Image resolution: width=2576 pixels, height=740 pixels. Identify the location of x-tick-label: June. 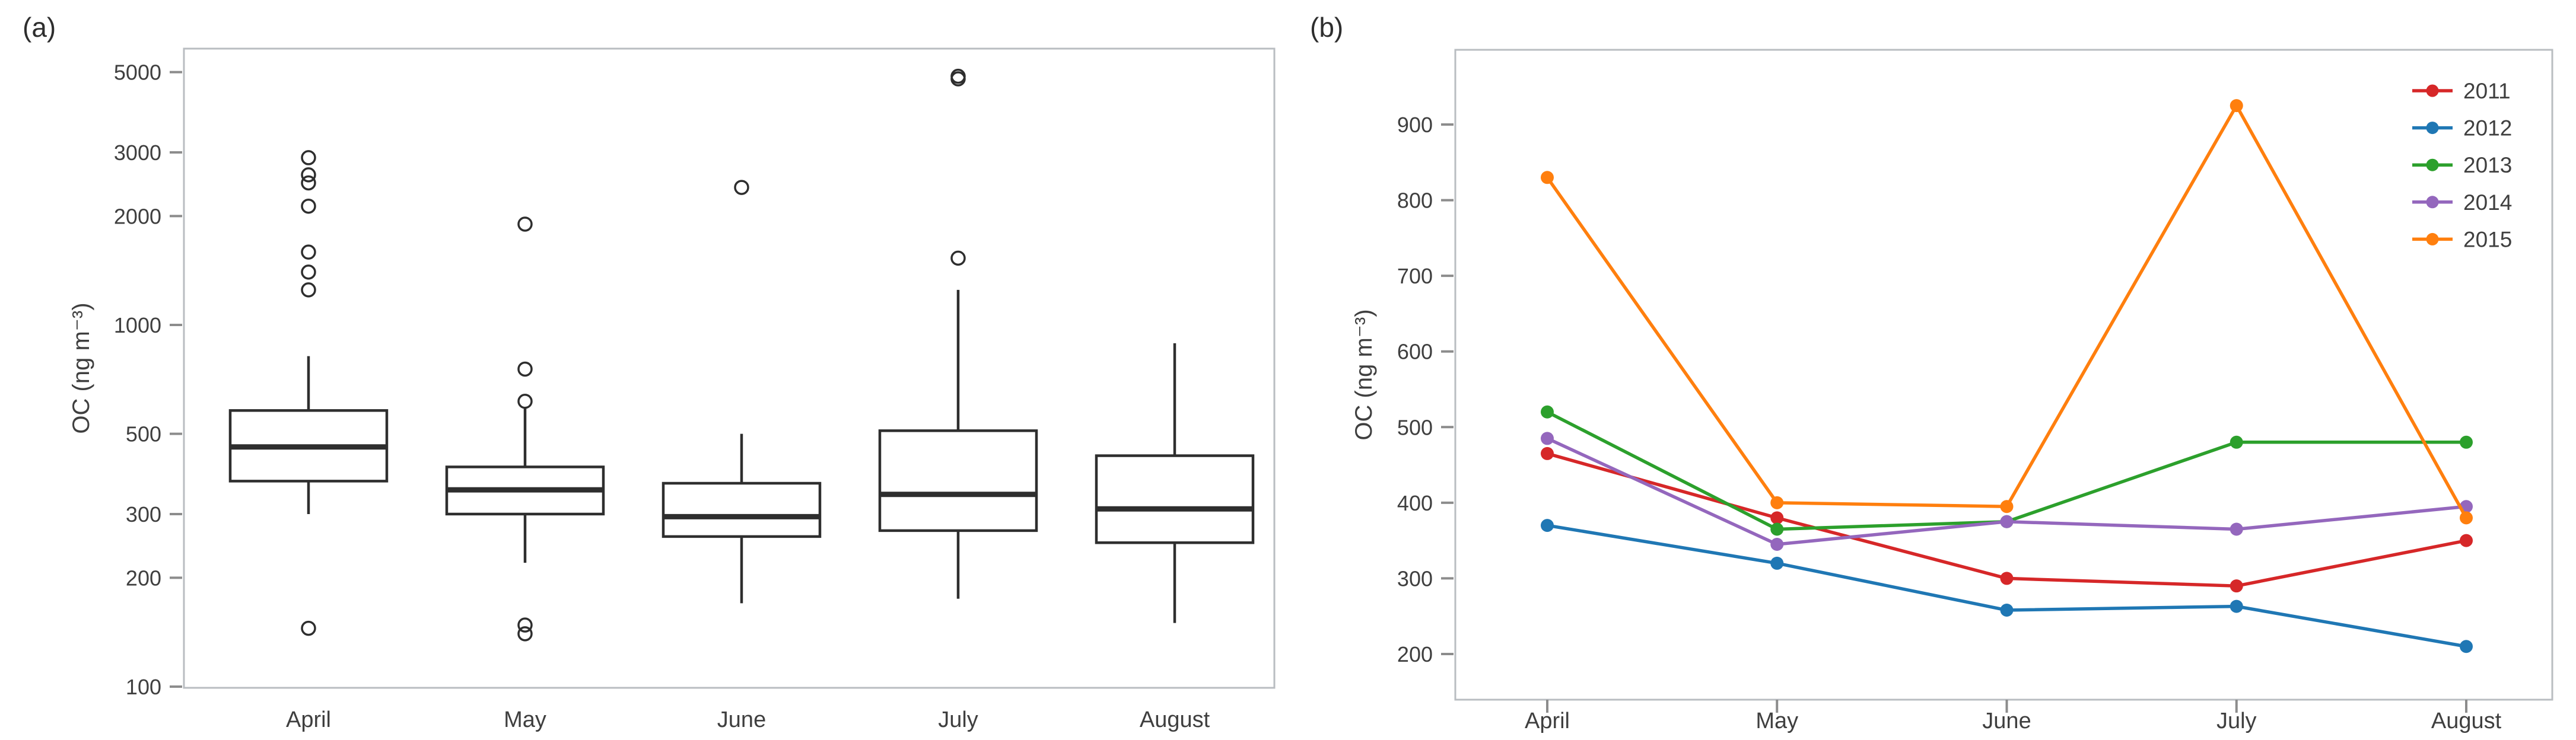
(2006, 721).